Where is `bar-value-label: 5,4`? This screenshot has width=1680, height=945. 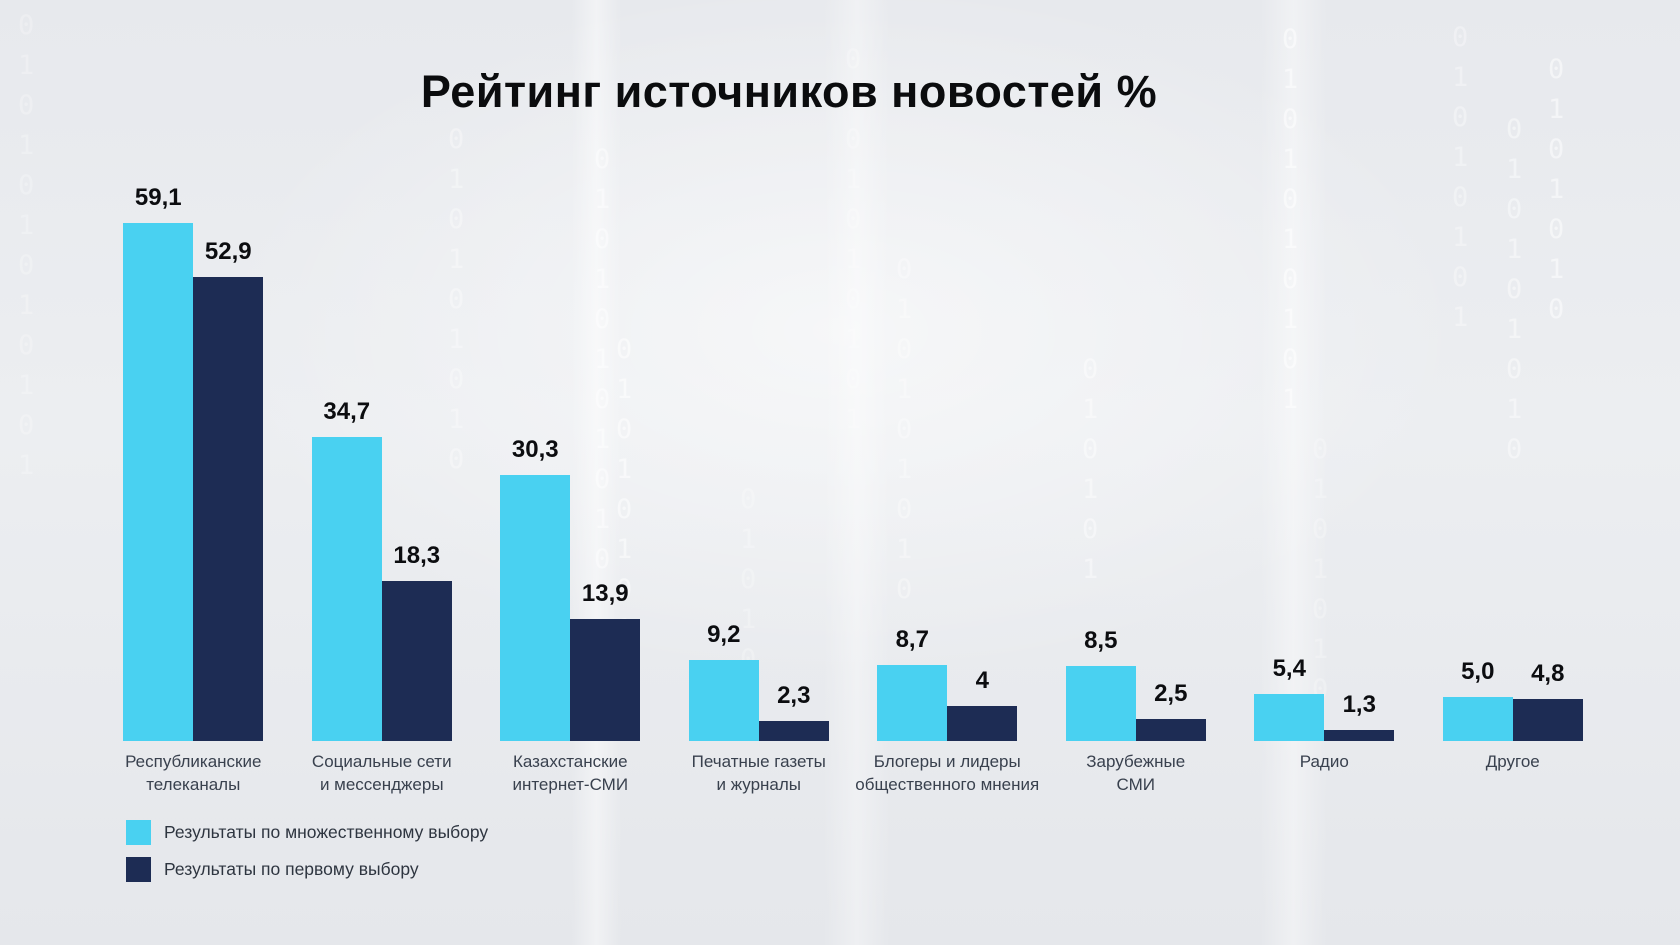 bar-value-label: 5,4 is located at coordinates (1289, 668).